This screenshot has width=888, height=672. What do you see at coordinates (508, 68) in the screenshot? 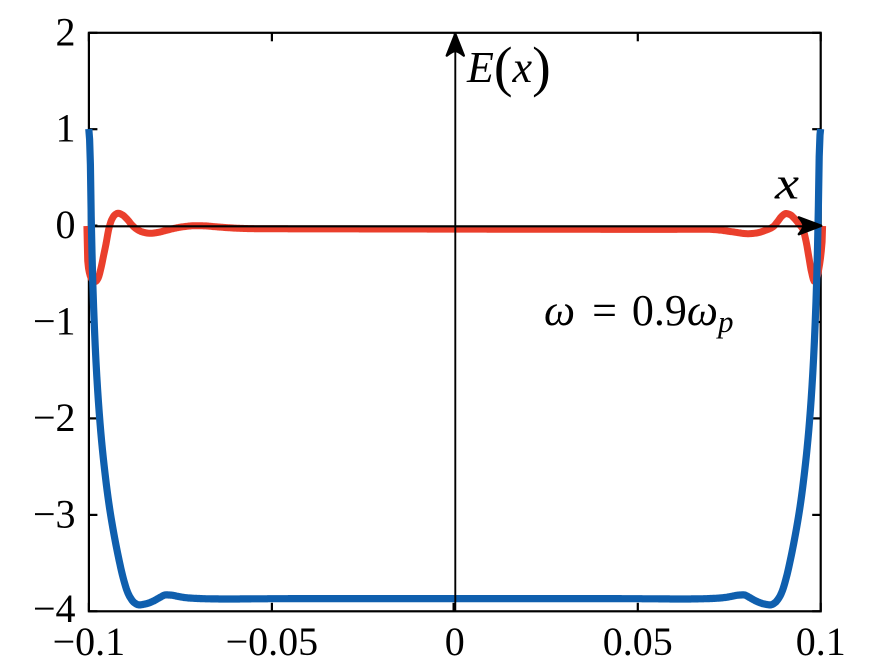
I see `svg-text: E(x)` at bounding box center [508, 68].